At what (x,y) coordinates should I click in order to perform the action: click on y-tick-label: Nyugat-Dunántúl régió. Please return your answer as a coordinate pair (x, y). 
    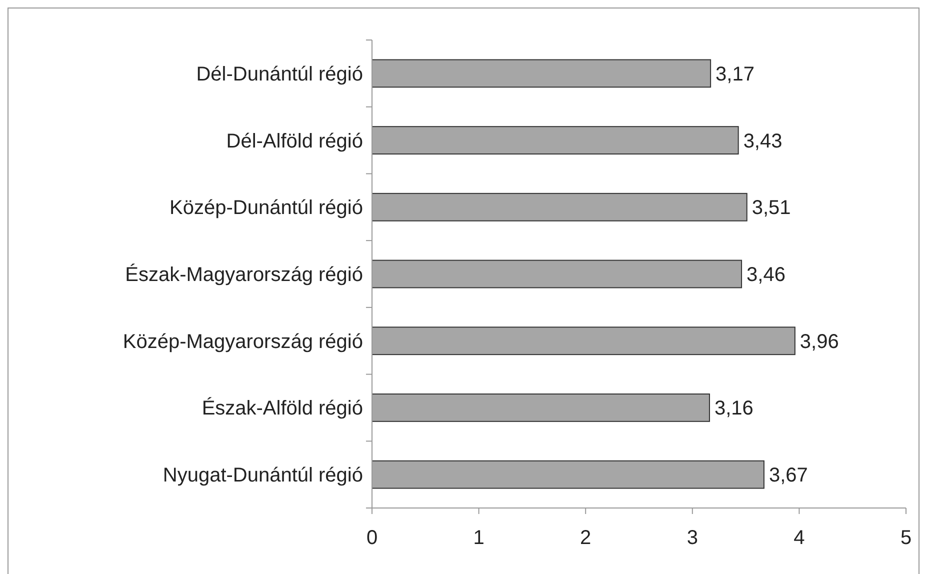
    Looking at the image, I should click on (262, 475).